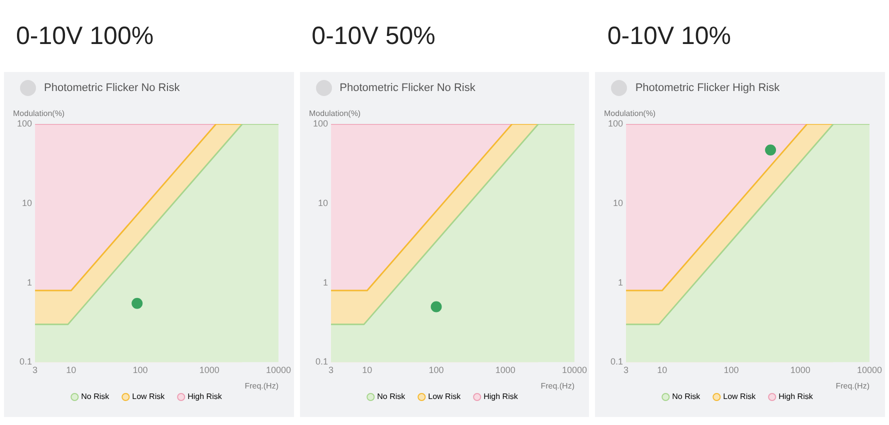 This screenshot has height=425, width=889. What do you see at coordinates (669, 36) in the screenshot?
I see `chart-title: 0-10V 10%` at bounding box center [669, 36].